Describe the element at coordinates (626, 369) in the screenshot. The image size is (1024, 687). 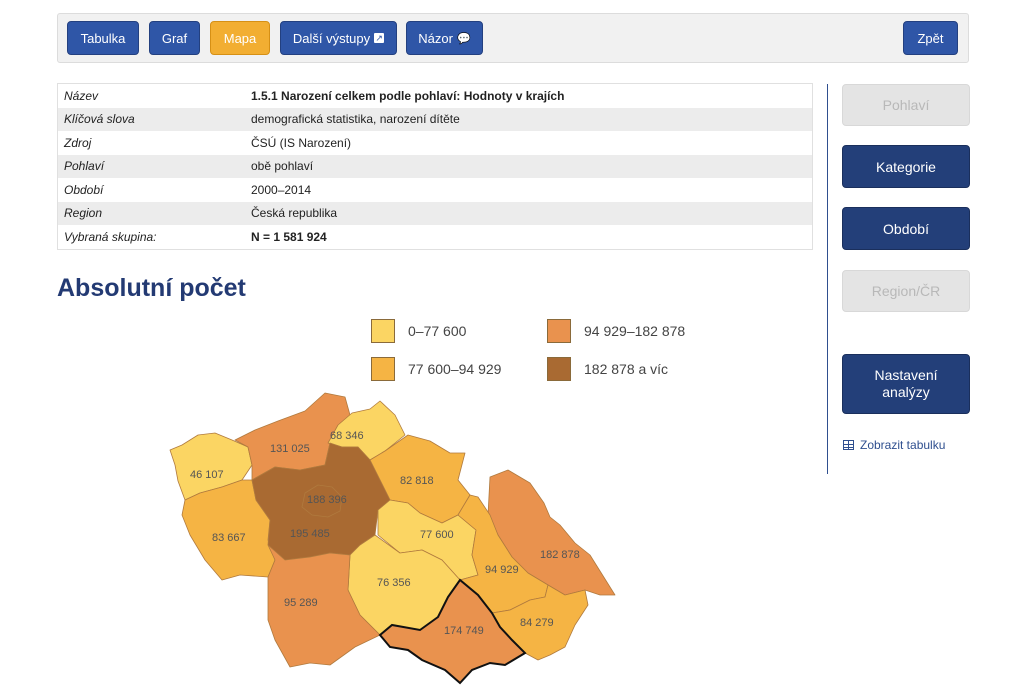
I see `legend-label: 182 878 a víc` at that location.